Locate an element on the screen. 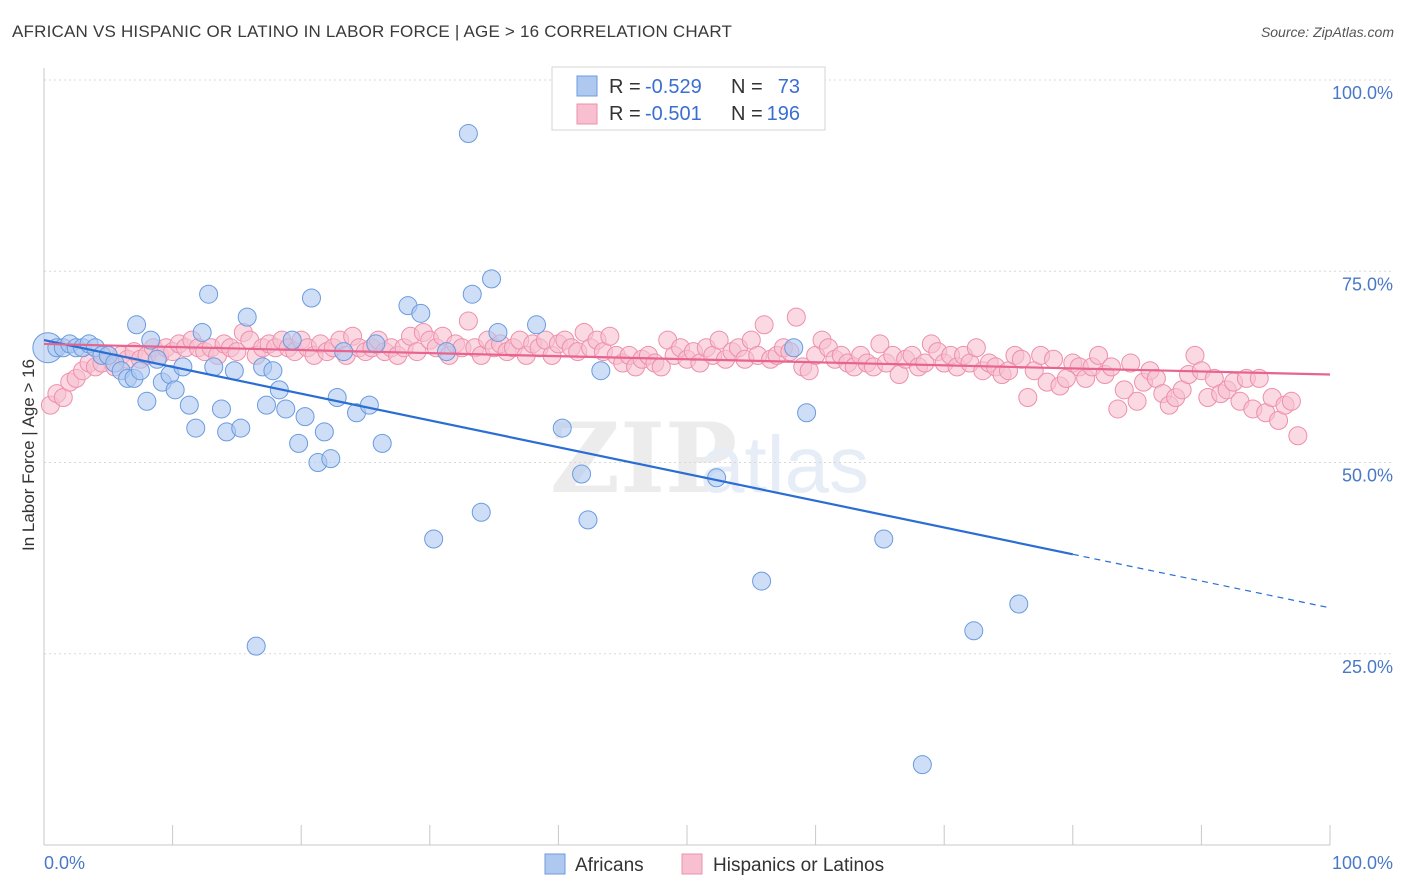 The image size is (1406, 892). legend: R = -0.529 N = 73 R = -0.501 N = 196 is located at coordinates (688, 98).